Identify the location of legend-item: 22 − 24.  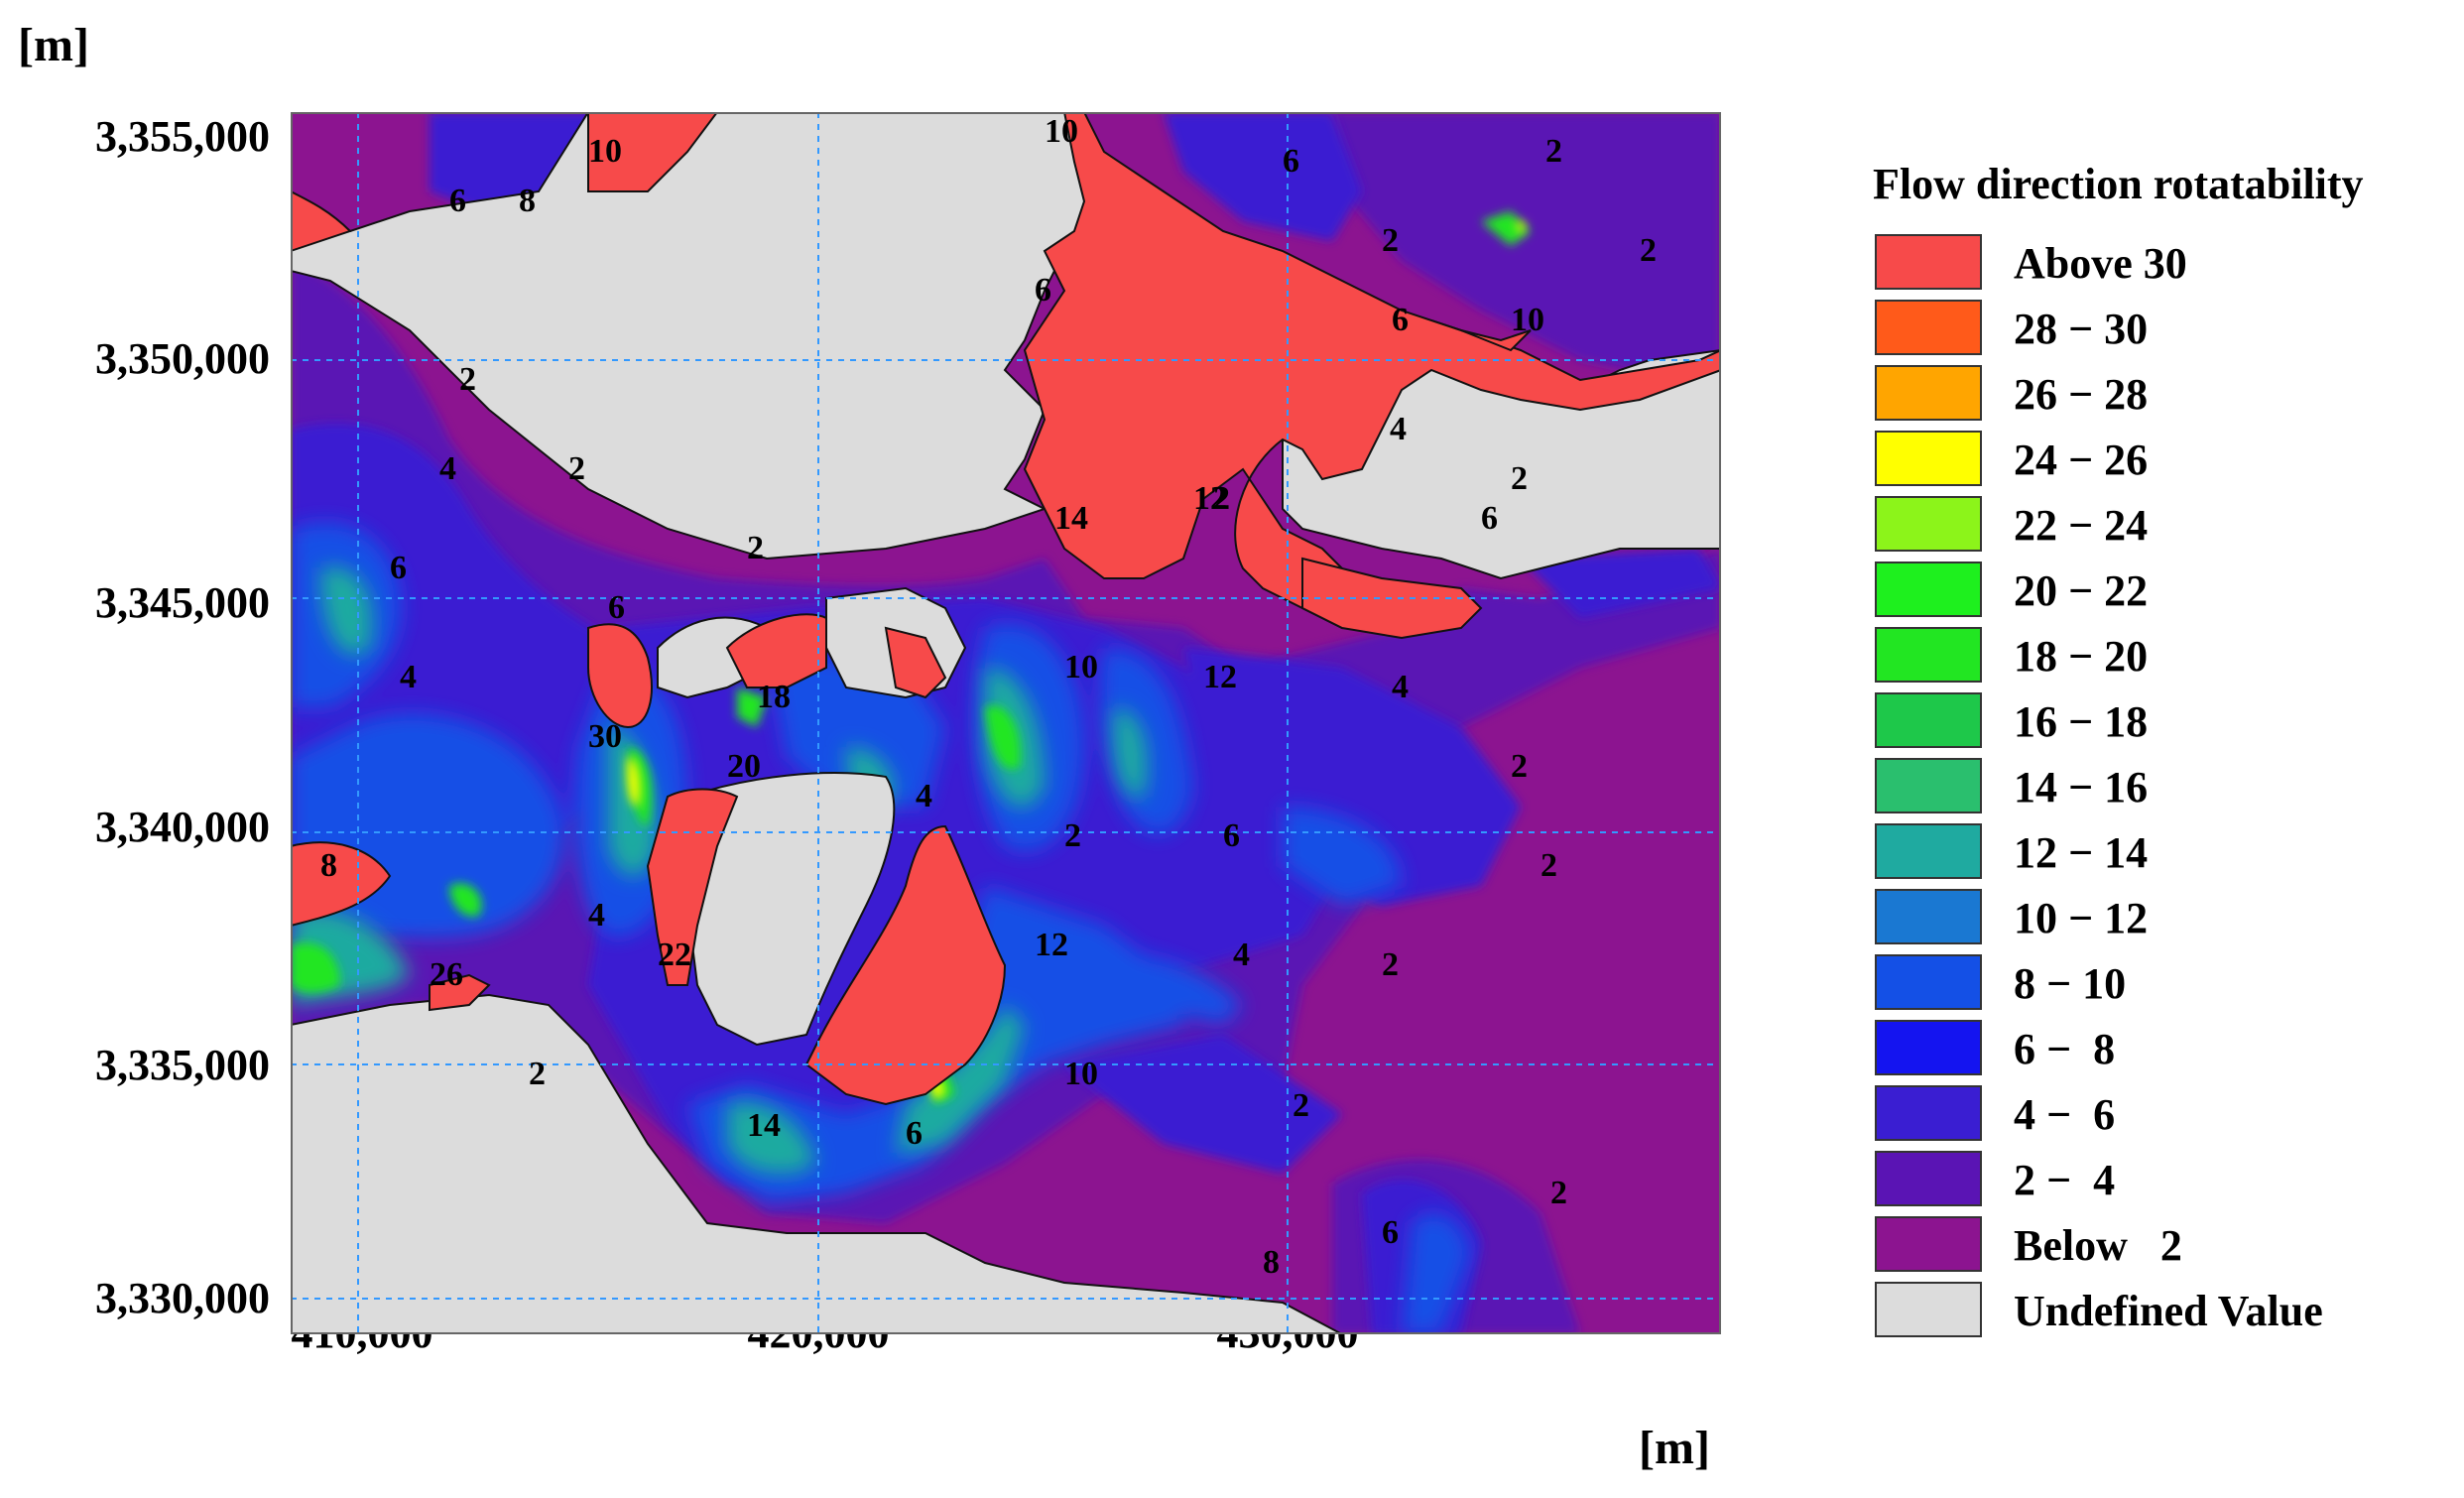
(2162, 525).